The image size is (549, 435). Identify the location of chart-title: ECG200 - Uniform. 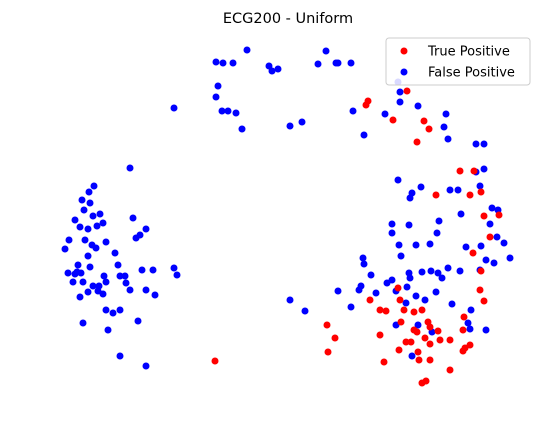
(288, 19).